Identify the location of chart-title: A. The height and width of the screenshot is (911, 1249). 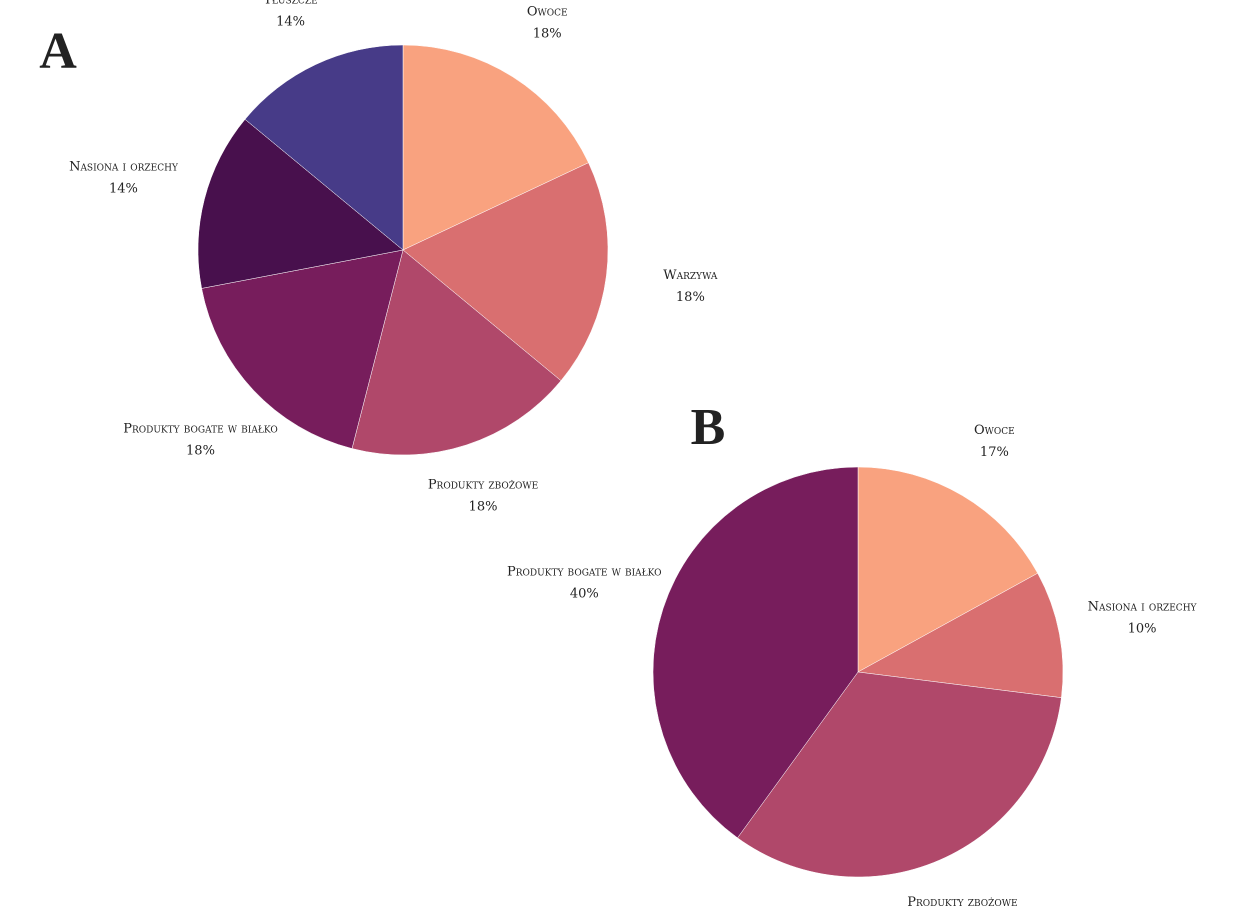
(58, 51).